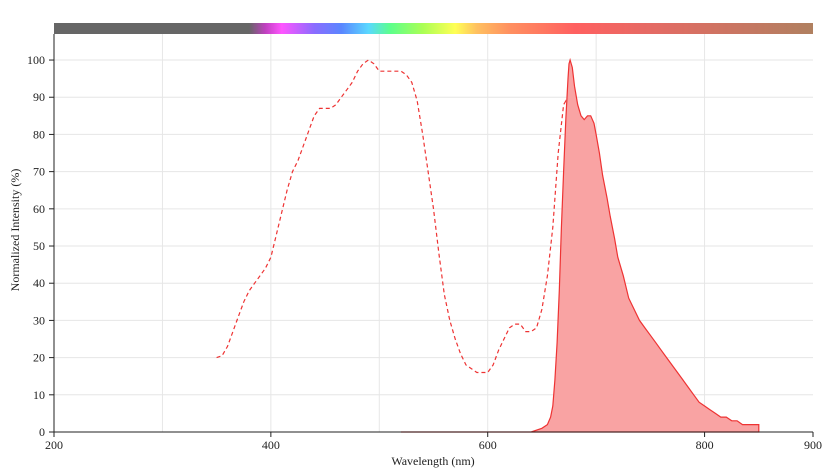 The width and height of the screenshot is (828, 471). What do you see at coordinates (39, 283) in the screenshot?
I see `y-tick-label: 40` at bounding box center [39, 283].